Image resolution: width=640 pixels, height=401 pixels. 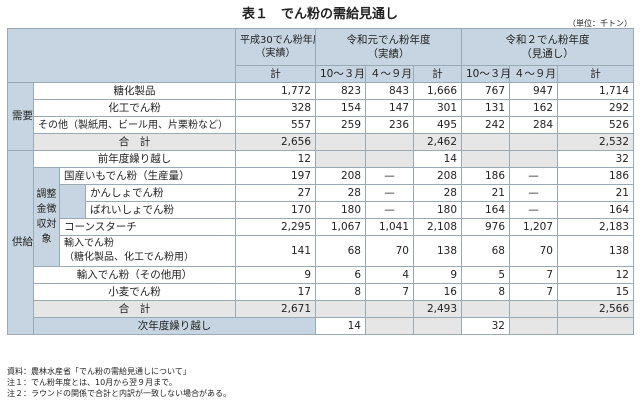 I want to click on cell: 141, so click(x=275, y=251).